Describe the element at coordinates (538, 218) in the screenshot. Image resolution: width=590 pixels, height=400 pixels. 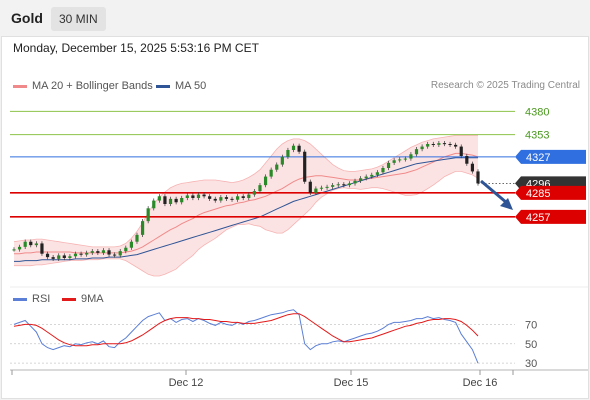
I see `level-label: 4257` at that location.